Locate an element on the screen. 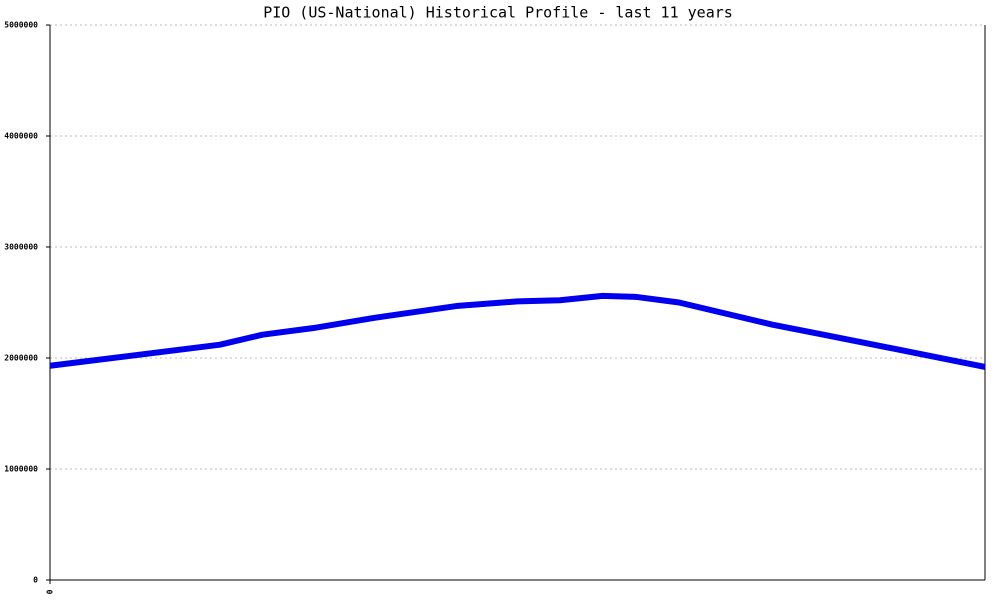 This screenshot has width=1000, height=600. data-line is located at coordinates (517, 331).